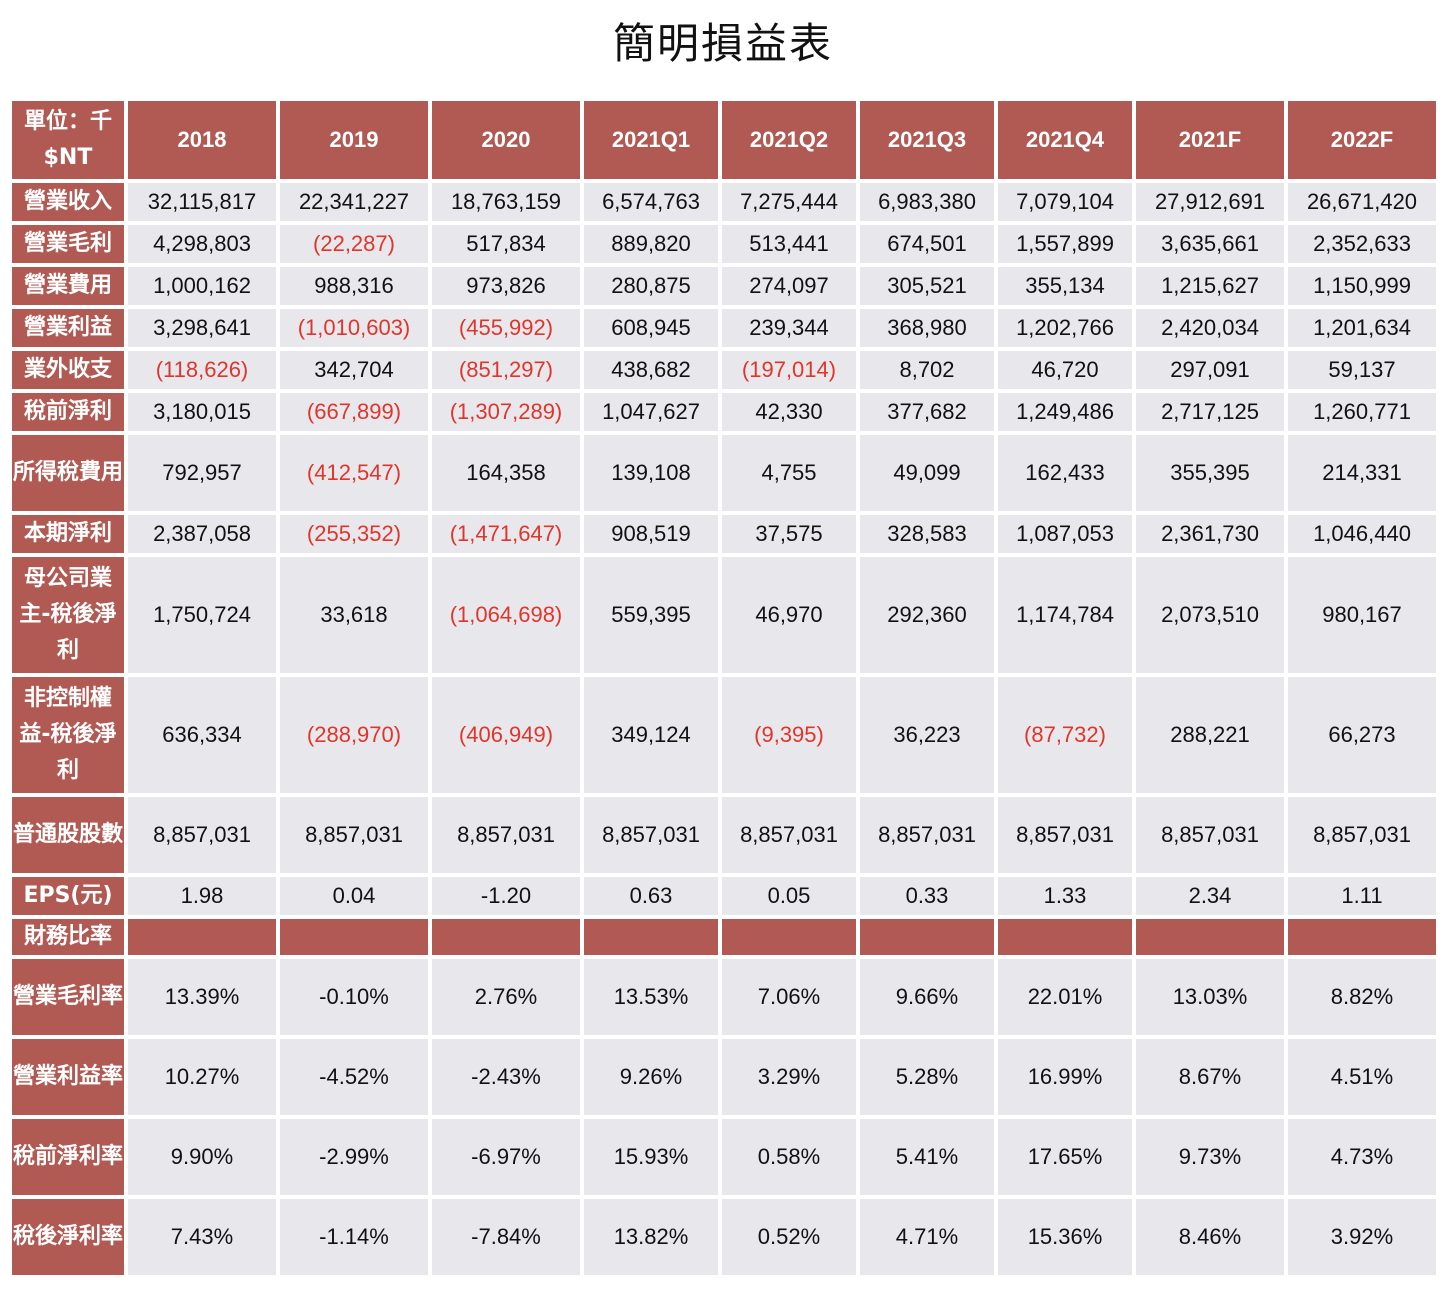 The width and height of the screenshot is (1446, 1306). What do you see at coordinates (927, 615) in the screenshot?
I see `table-cell: 292,360` at bounding box center [927, 615].